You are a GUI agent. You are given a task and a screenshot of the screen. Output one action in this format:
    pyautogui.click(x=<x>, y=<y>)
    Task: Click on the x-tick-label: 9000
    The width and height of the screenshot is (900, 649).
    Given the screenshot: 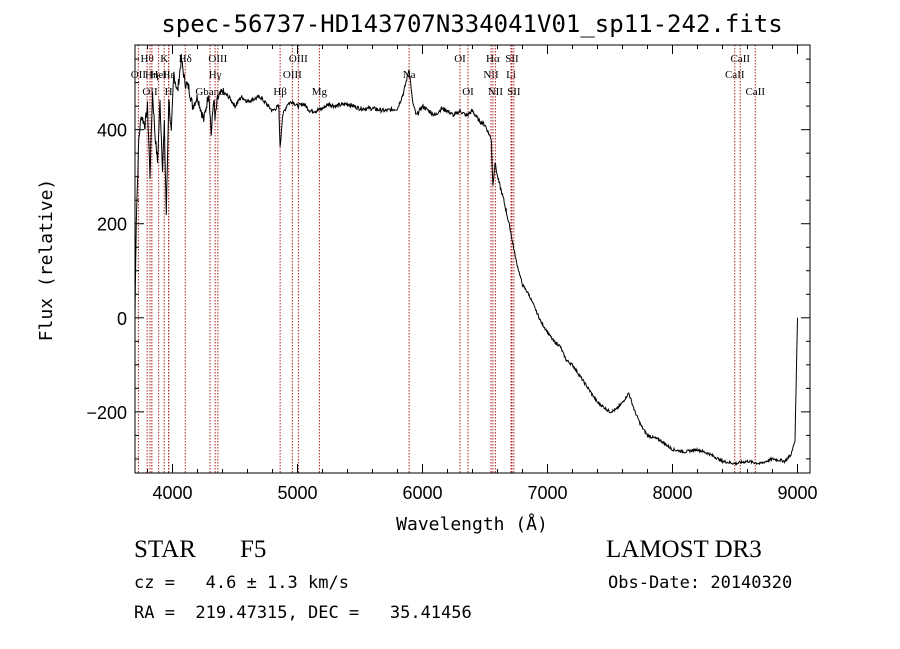 What is the action you would take?
    pyautogui.click(x=797, y=493)
    